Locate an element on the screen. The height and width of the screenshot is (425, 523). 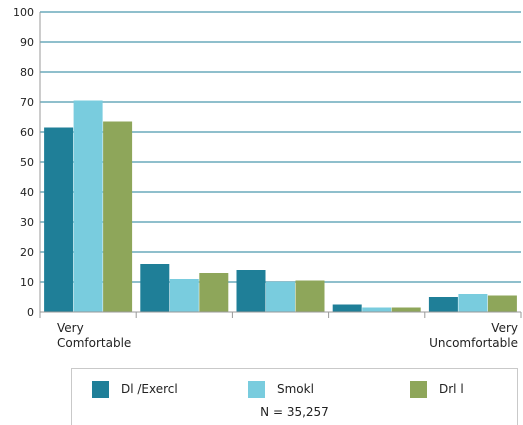
y-tick-label-60: 60 is located at coordinates (27, 132).